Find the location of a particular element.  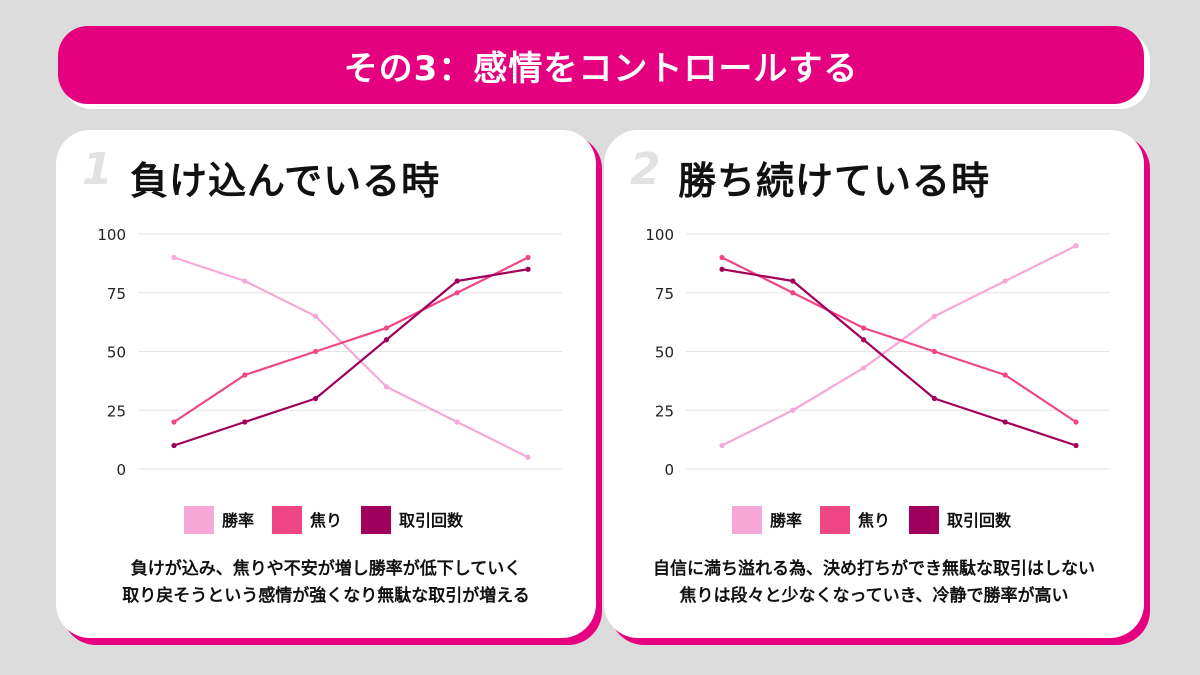

description-line: 焦りは段々と少なくなっていき、冷静で勝率が高い is located at coordinates (874, 596).